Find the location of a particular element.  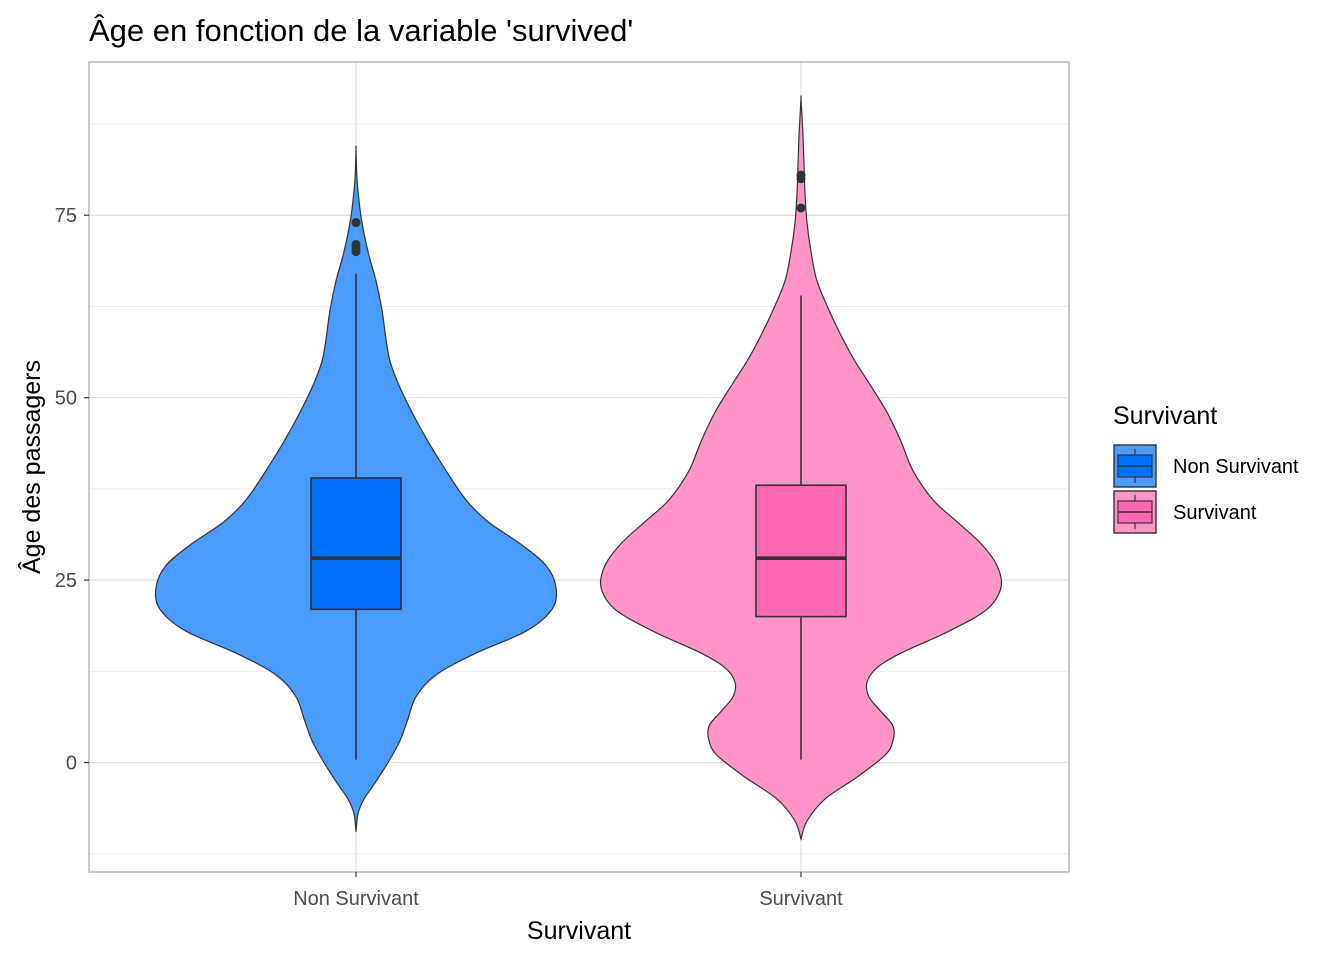

box-survivant is located at coordinates (801, 551).